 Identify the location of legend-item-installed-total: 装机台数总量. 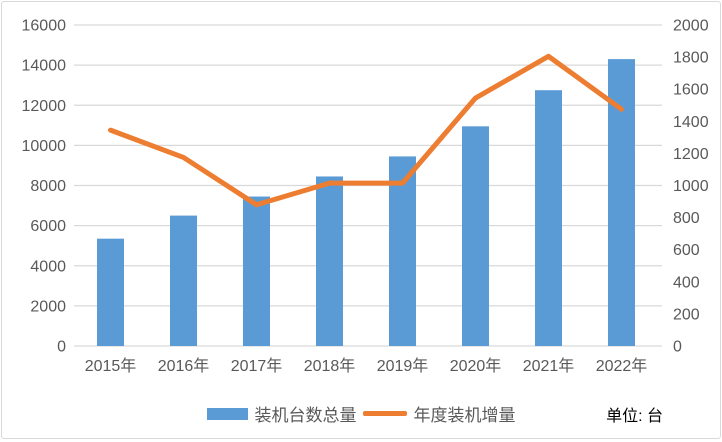
(281, 413).